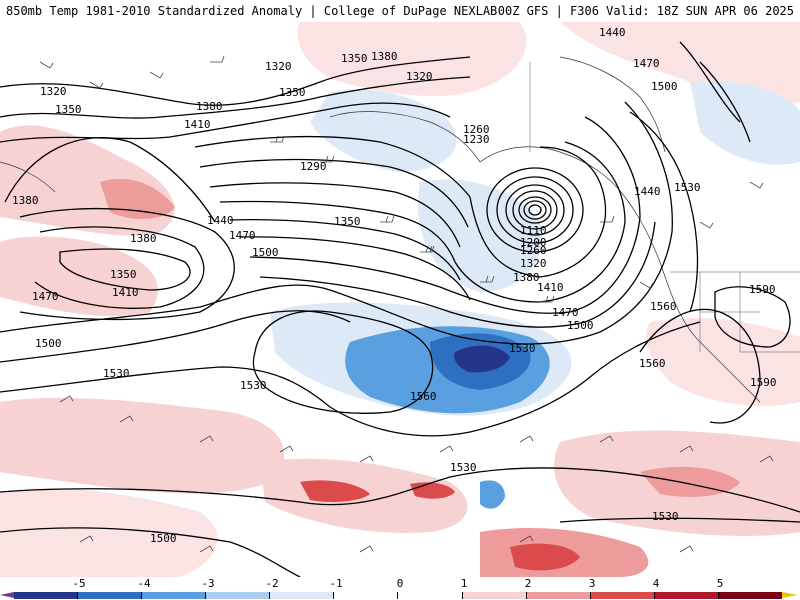 Image resolution: width=800 pixels, height=600 pixels. What do you see at coordinates (482, 359) in the screenshot?
I see `cool-anomaly-core` at bounding box center [482, 359].